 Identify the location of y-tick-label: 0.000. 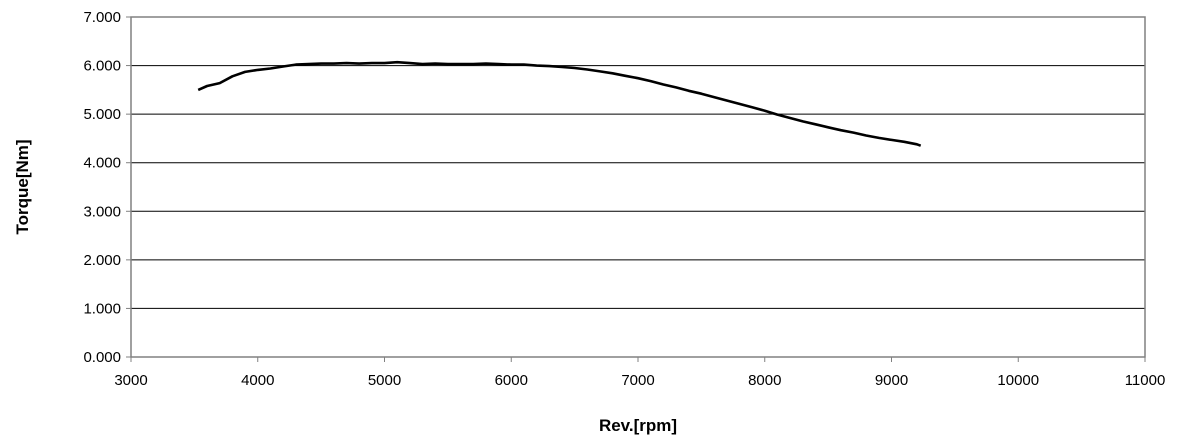
(102, 357).